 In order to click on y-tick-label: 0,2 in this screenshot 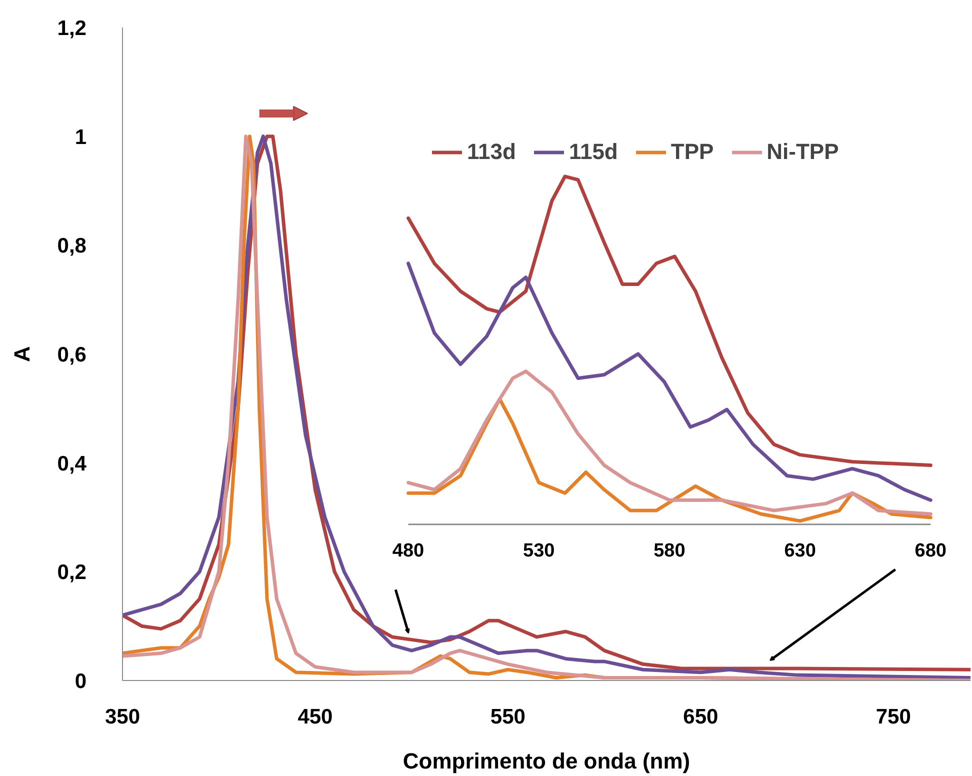, I will do `click(72, 572)`.